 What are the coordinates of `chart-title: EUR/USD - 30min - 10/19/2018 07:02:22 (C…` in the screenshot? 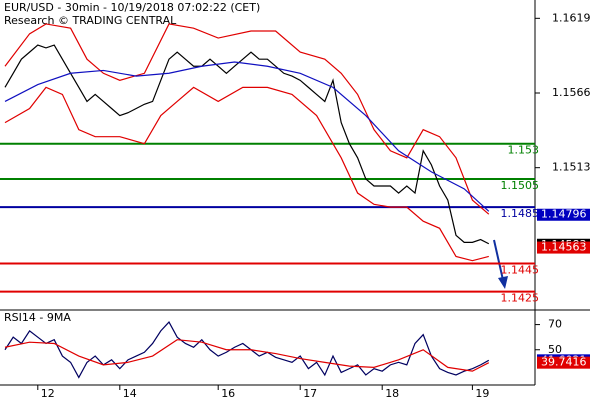 It's located at (132, 7).